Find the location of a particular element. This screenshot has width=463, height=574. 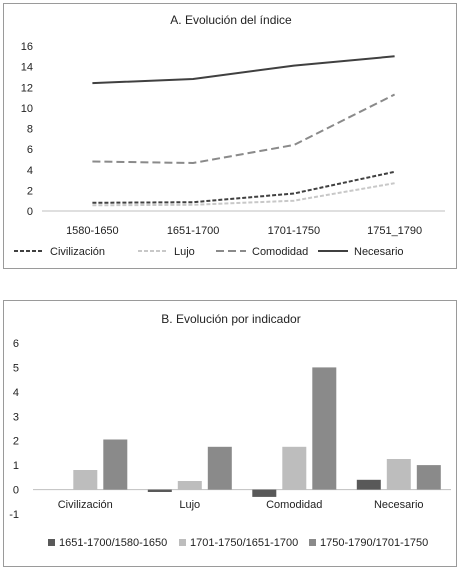

y-tick-label: 16 is located at coordinates (27, 47).